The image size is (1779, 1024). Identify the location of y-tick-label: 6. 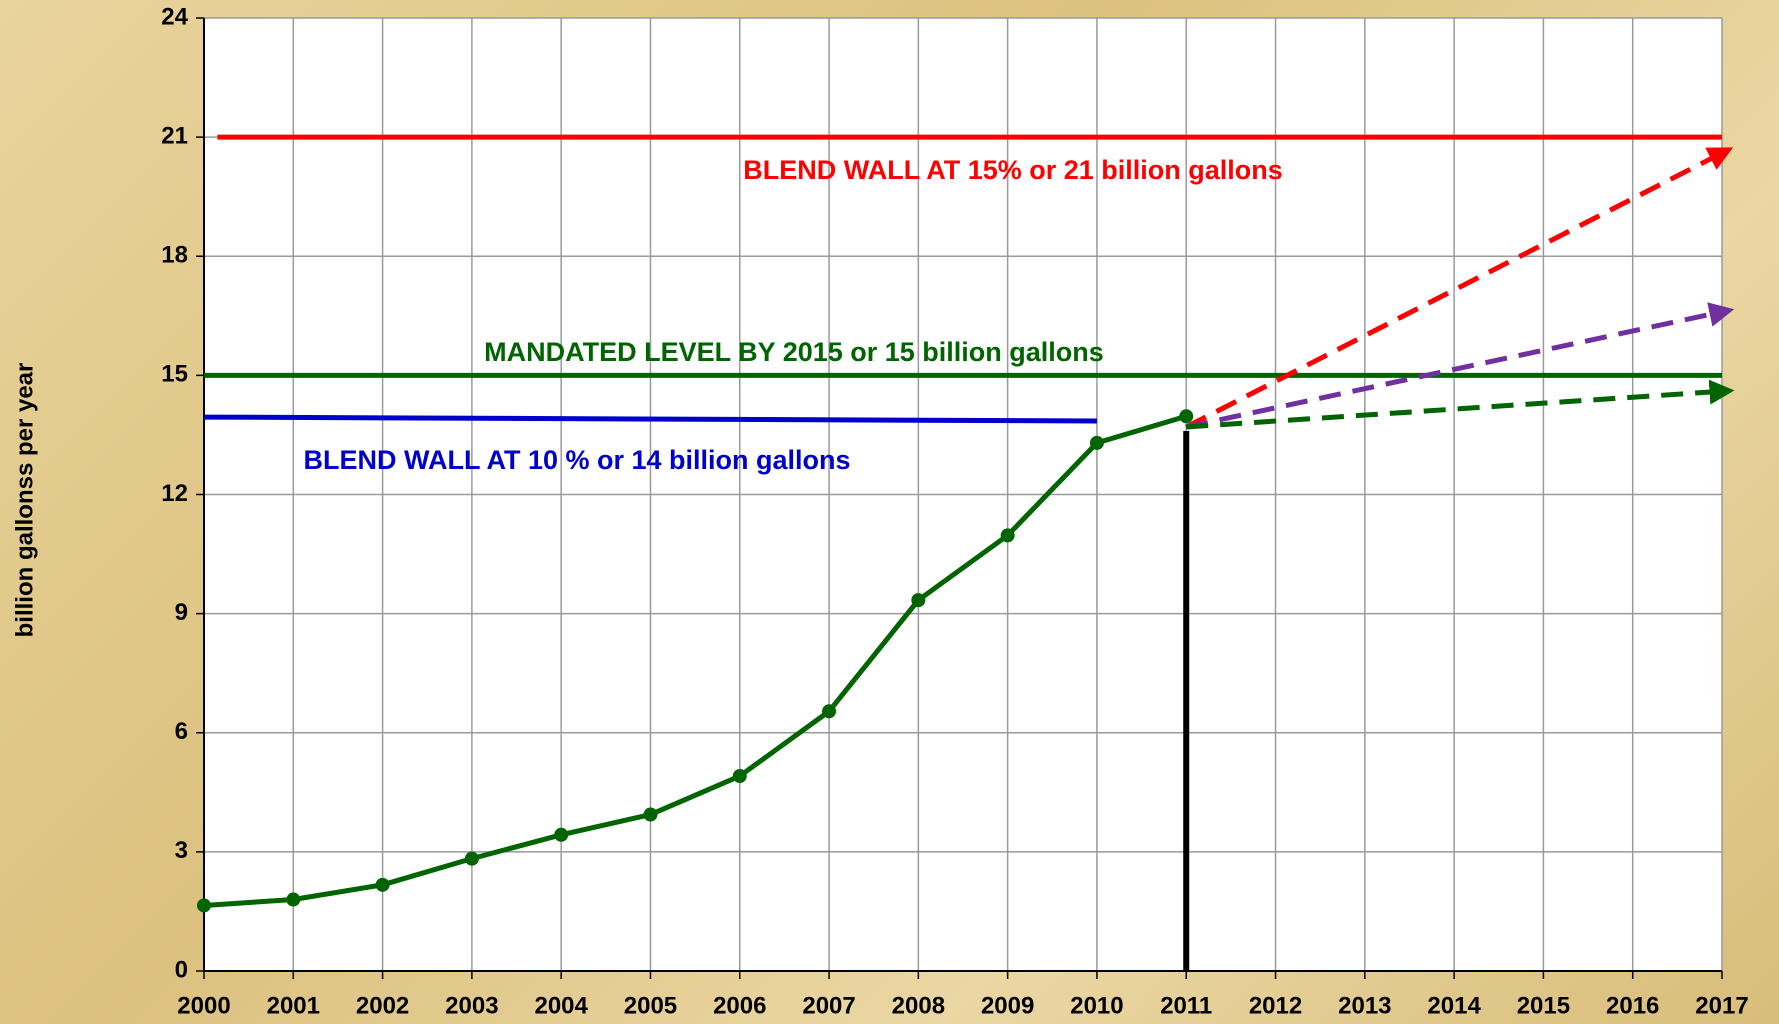
(181, 731).